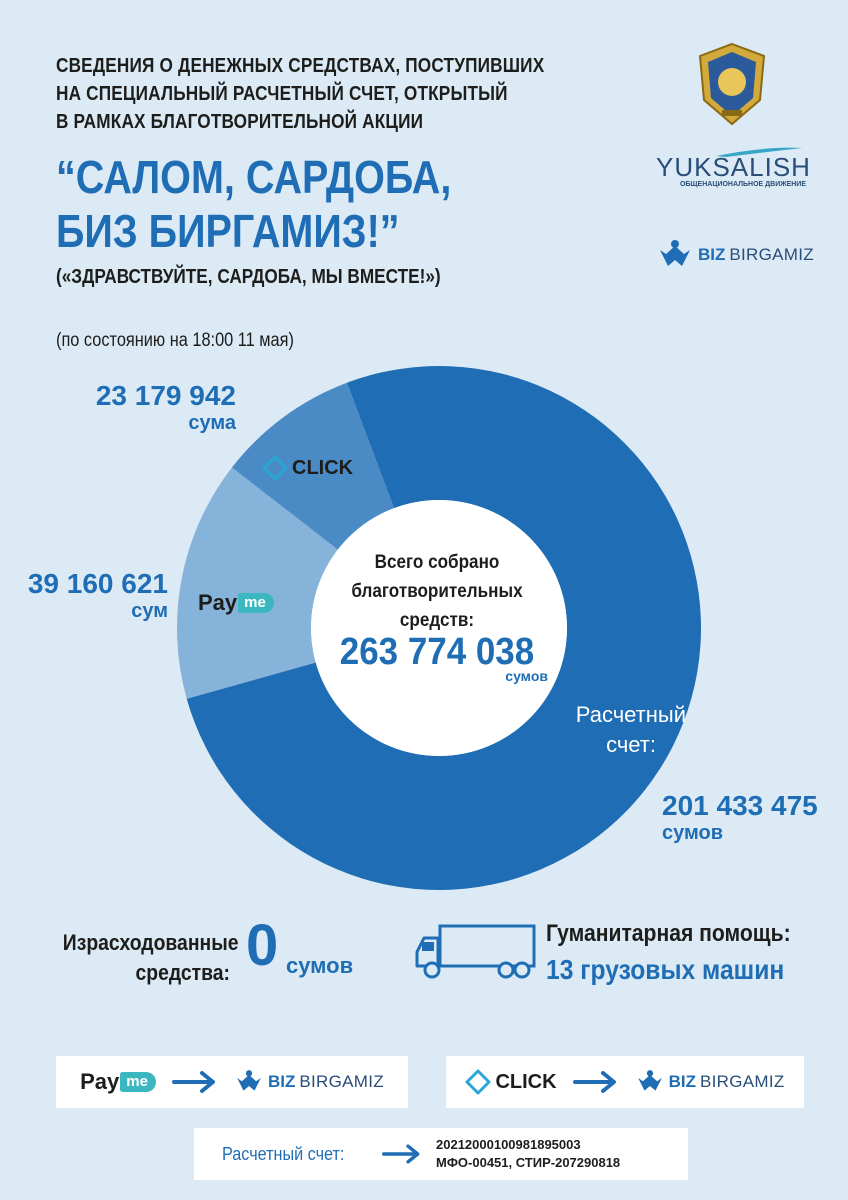 This screenshot has width=848, height=1200. Describe the element at coordinates (476, 953) in the screenshot. I see `truck-icon` at that location.